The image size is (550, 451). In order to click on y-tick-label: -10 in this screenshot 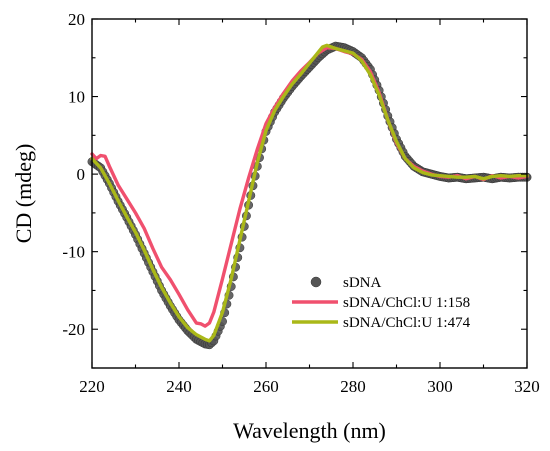, I will do `click(73, 252)`.